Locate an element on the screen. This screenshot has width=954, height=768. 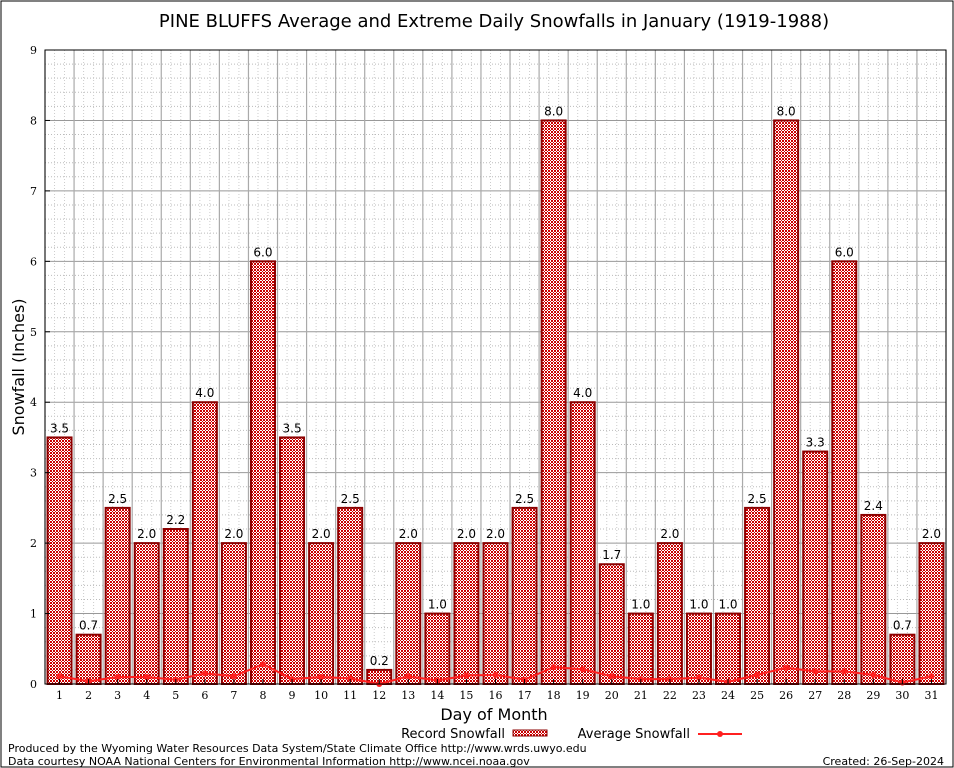
x-tick-label: 19 is located at coordinates (583, 695).